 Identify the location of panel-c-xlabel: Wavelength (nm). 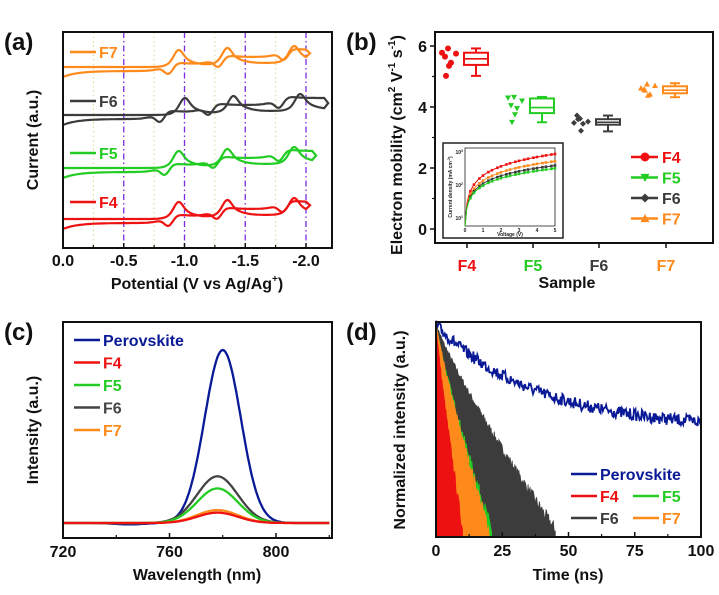
(197, 575).